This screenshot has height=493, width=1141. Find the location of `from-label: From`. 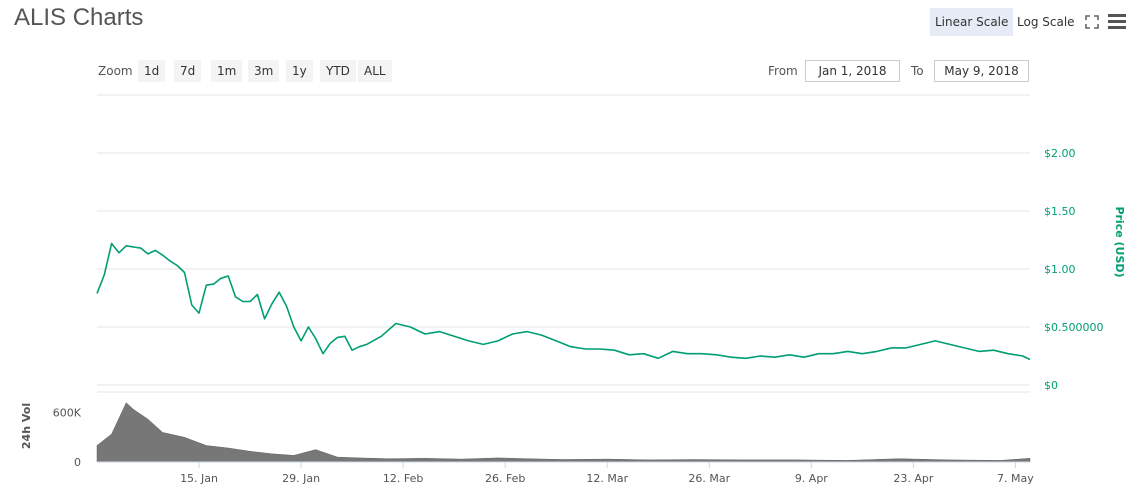

from-label: From is located at coordinates (783, 71).